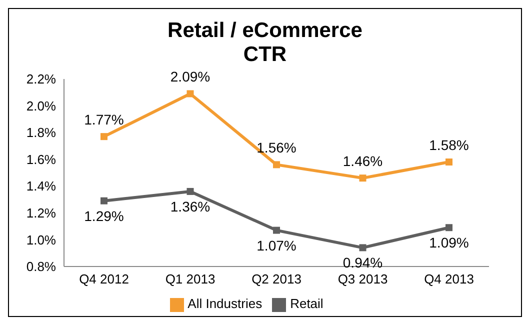  I want to click on data-label: 1.77%, so click(104, 120).